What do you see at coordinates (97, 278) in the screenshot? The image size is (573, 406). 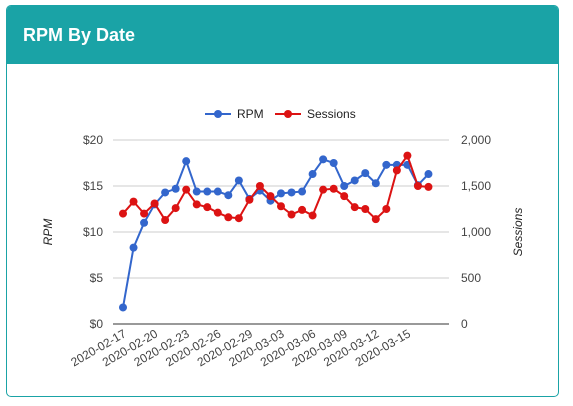 I see `y-left-tick-label: $5` at bounding box center [97, 278].